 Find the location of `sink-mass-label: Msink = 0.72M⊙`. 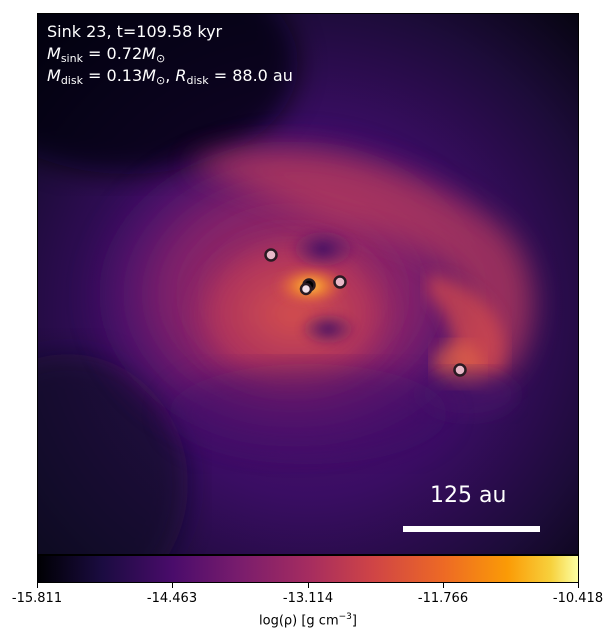

sink-mass-label: Msink = 0.72M⊙ is located at coordinates (106, 56).